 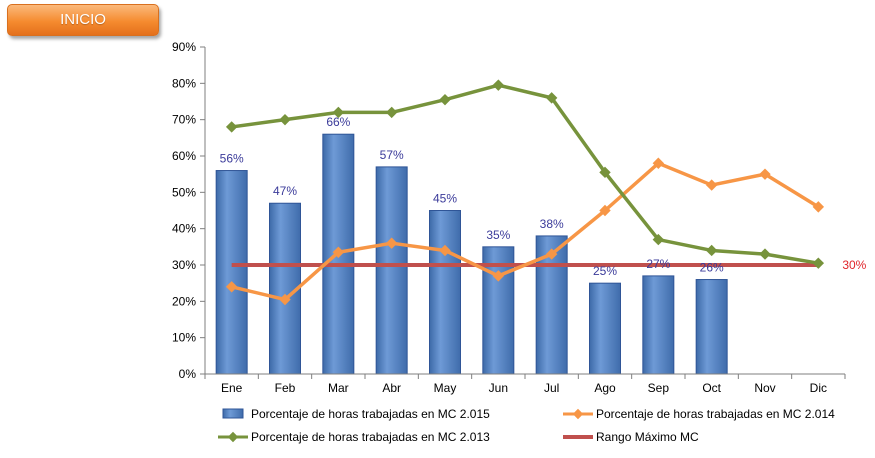 I want to click on legend-entry-label: Rango Máximo MC, so click(x=647, y=437).